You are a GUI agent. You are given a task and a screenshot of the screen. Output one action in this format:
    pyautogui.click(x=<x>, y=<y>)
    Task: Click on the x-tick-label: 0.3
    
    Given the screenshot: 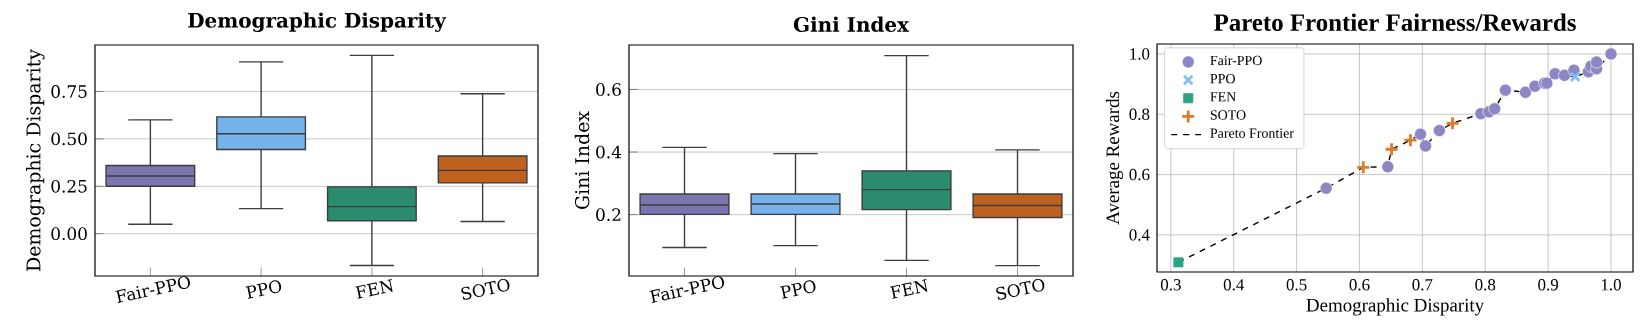 What is the action you would take?
    pyautogui.click(x=1170, y=285)
    